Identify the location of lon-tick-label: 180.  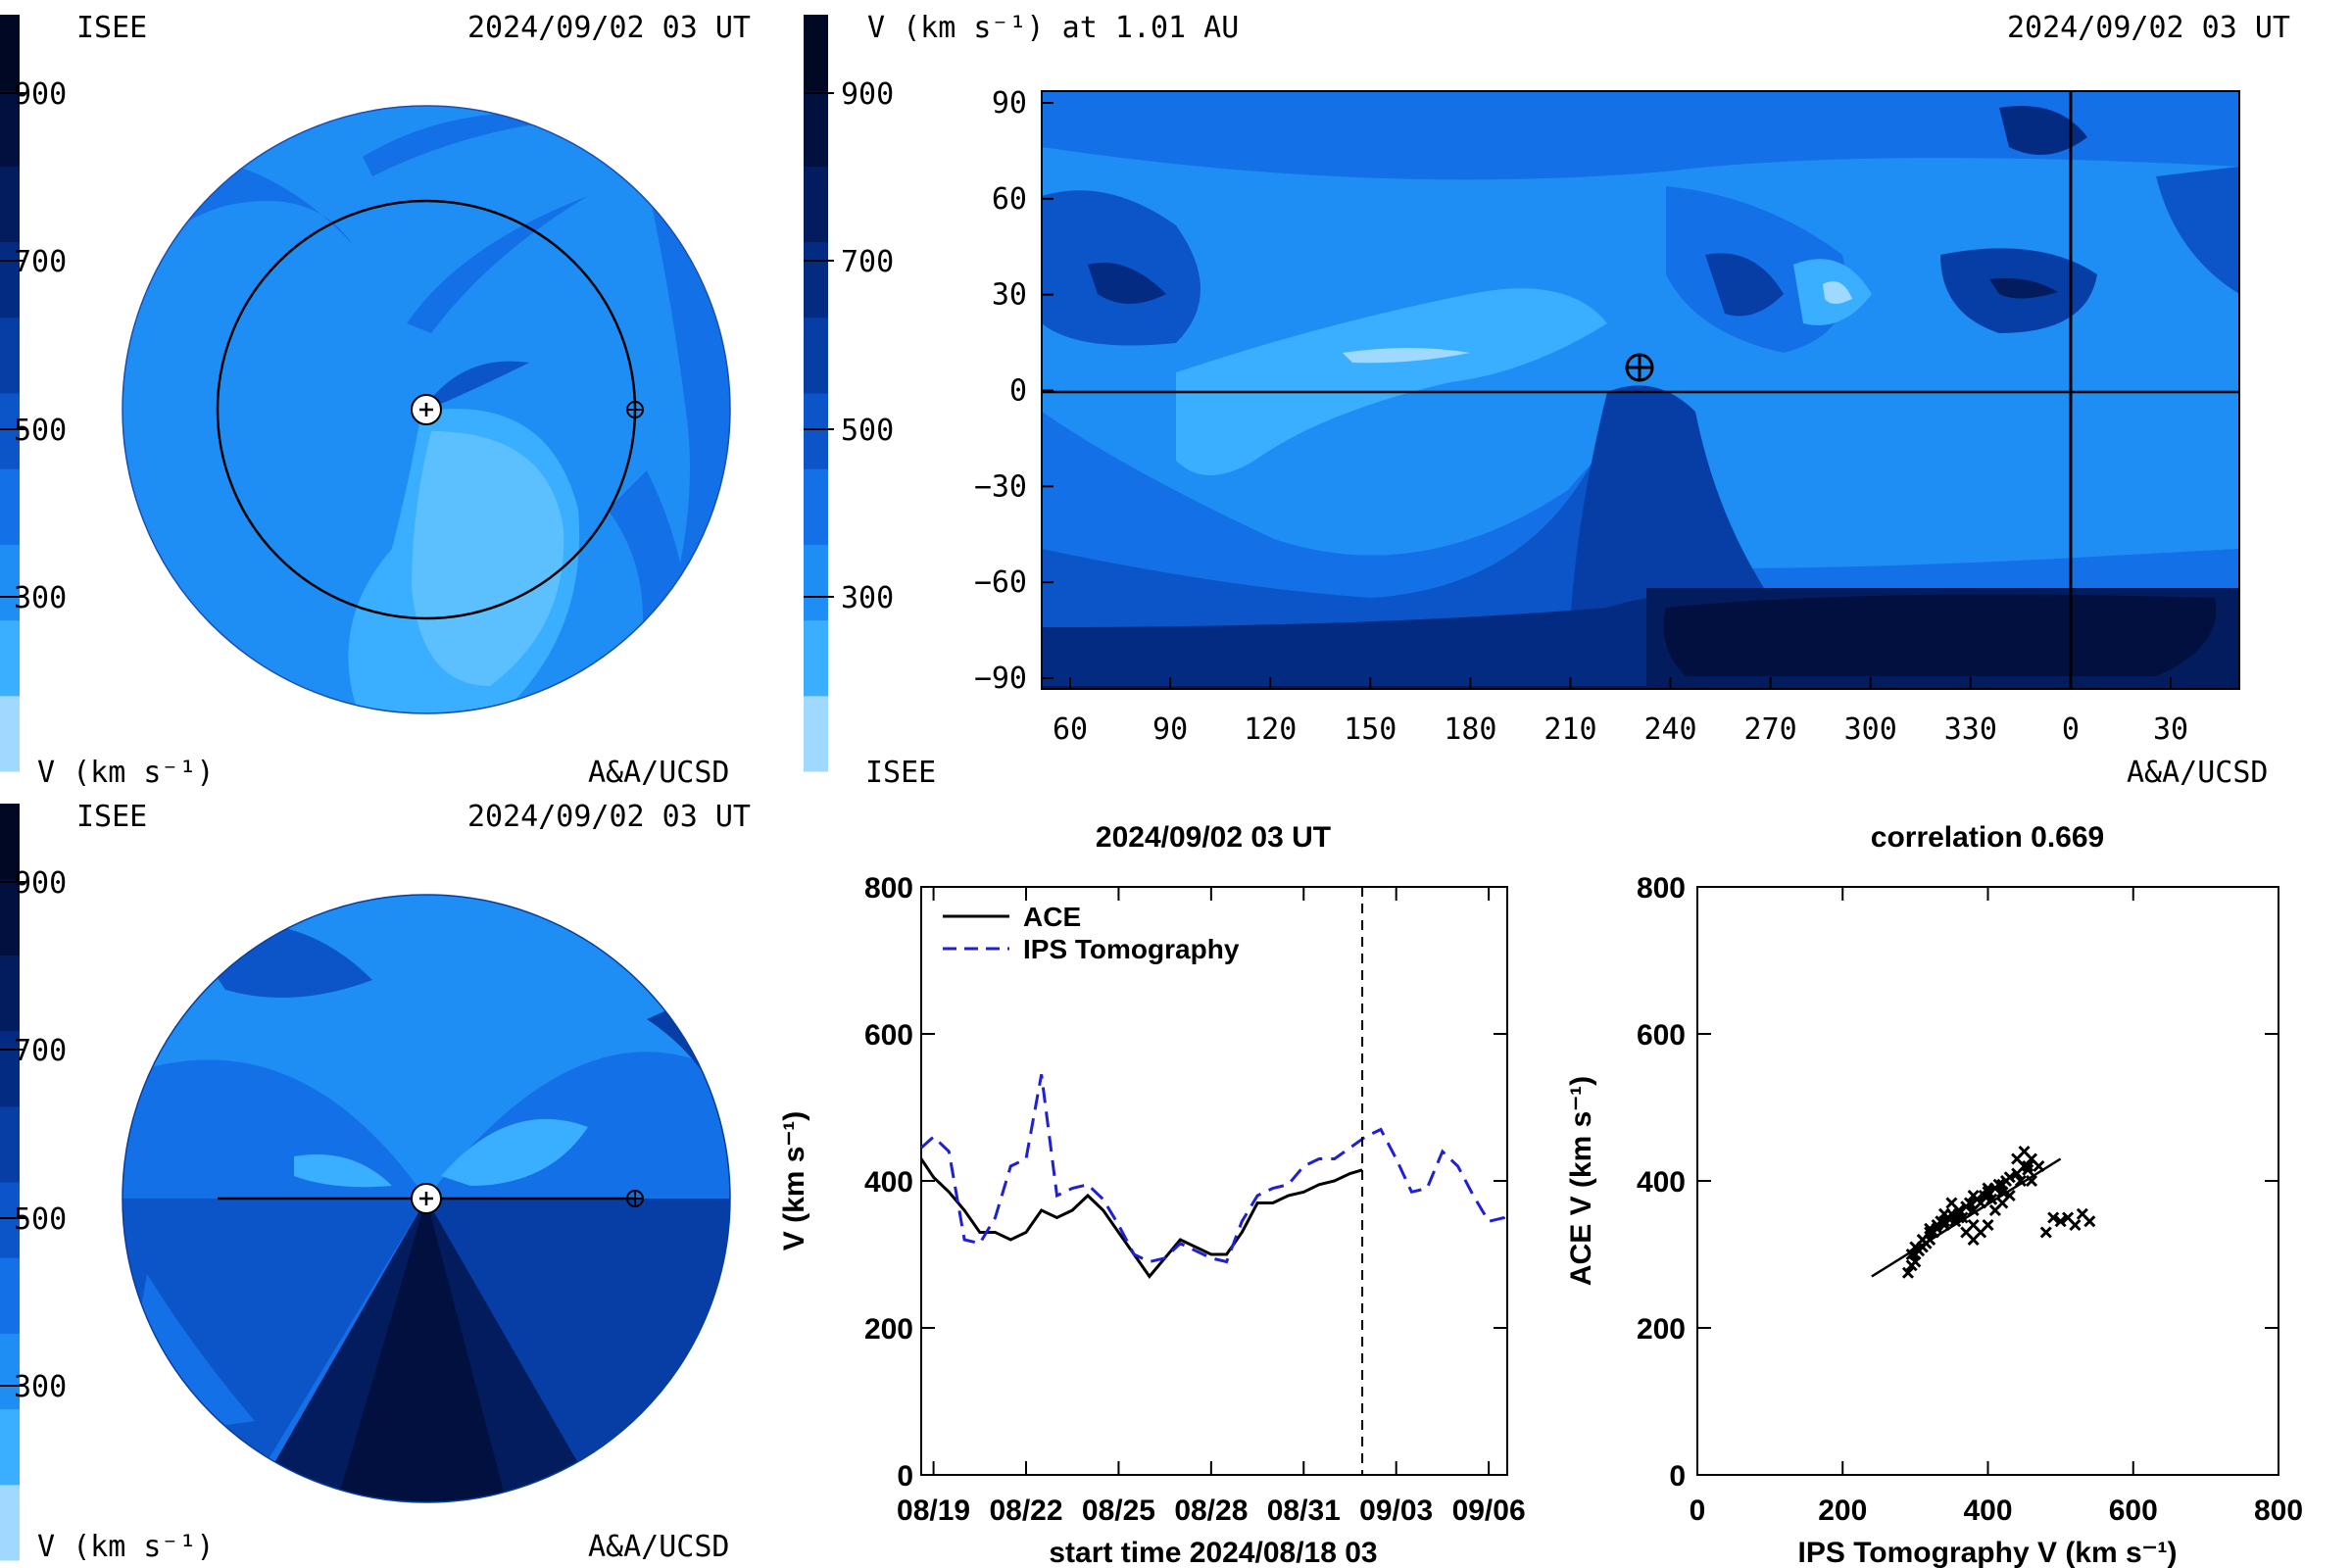
(1470, 729).